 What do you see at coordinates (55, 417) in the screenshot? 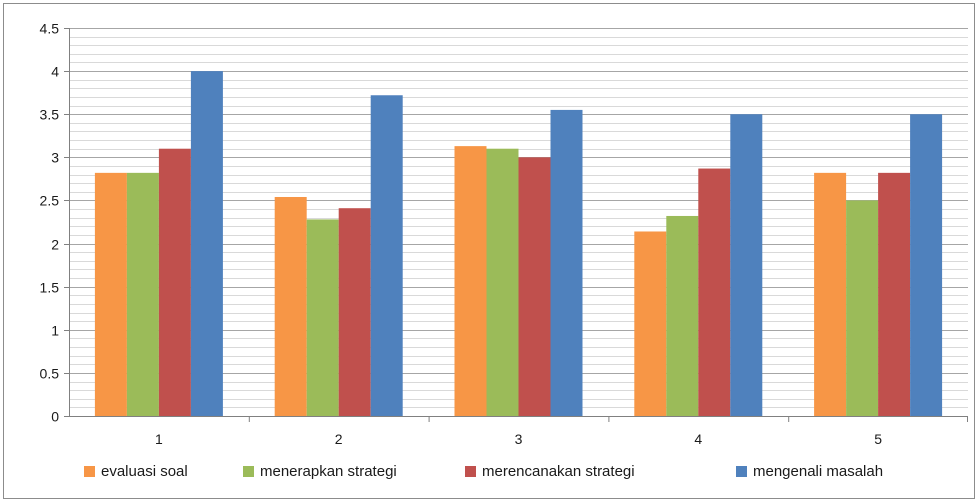
I see `y-tick-label: 0` at bounding box center [55, 417].